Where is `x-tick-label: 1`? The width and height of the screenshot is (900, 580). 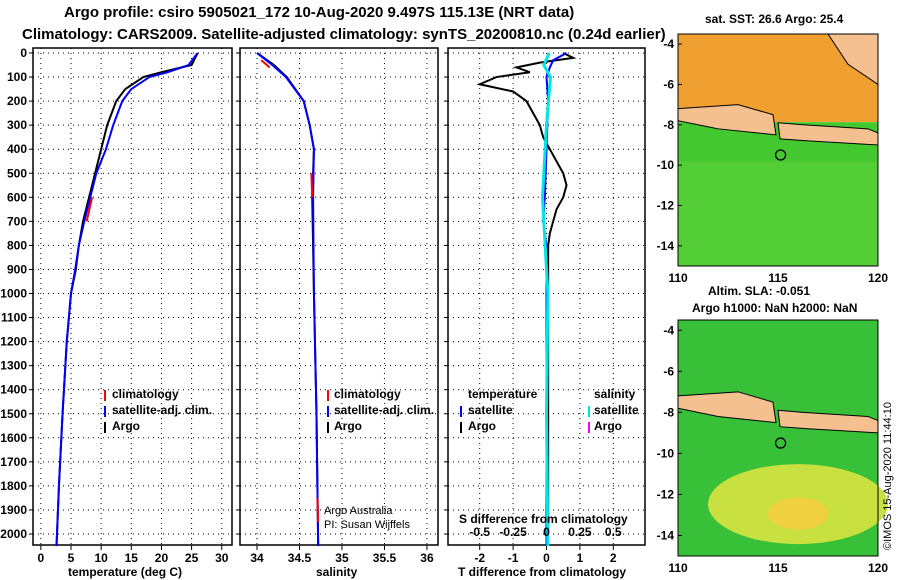 x-tick-label: 1 is located at coordinates (580, 558).